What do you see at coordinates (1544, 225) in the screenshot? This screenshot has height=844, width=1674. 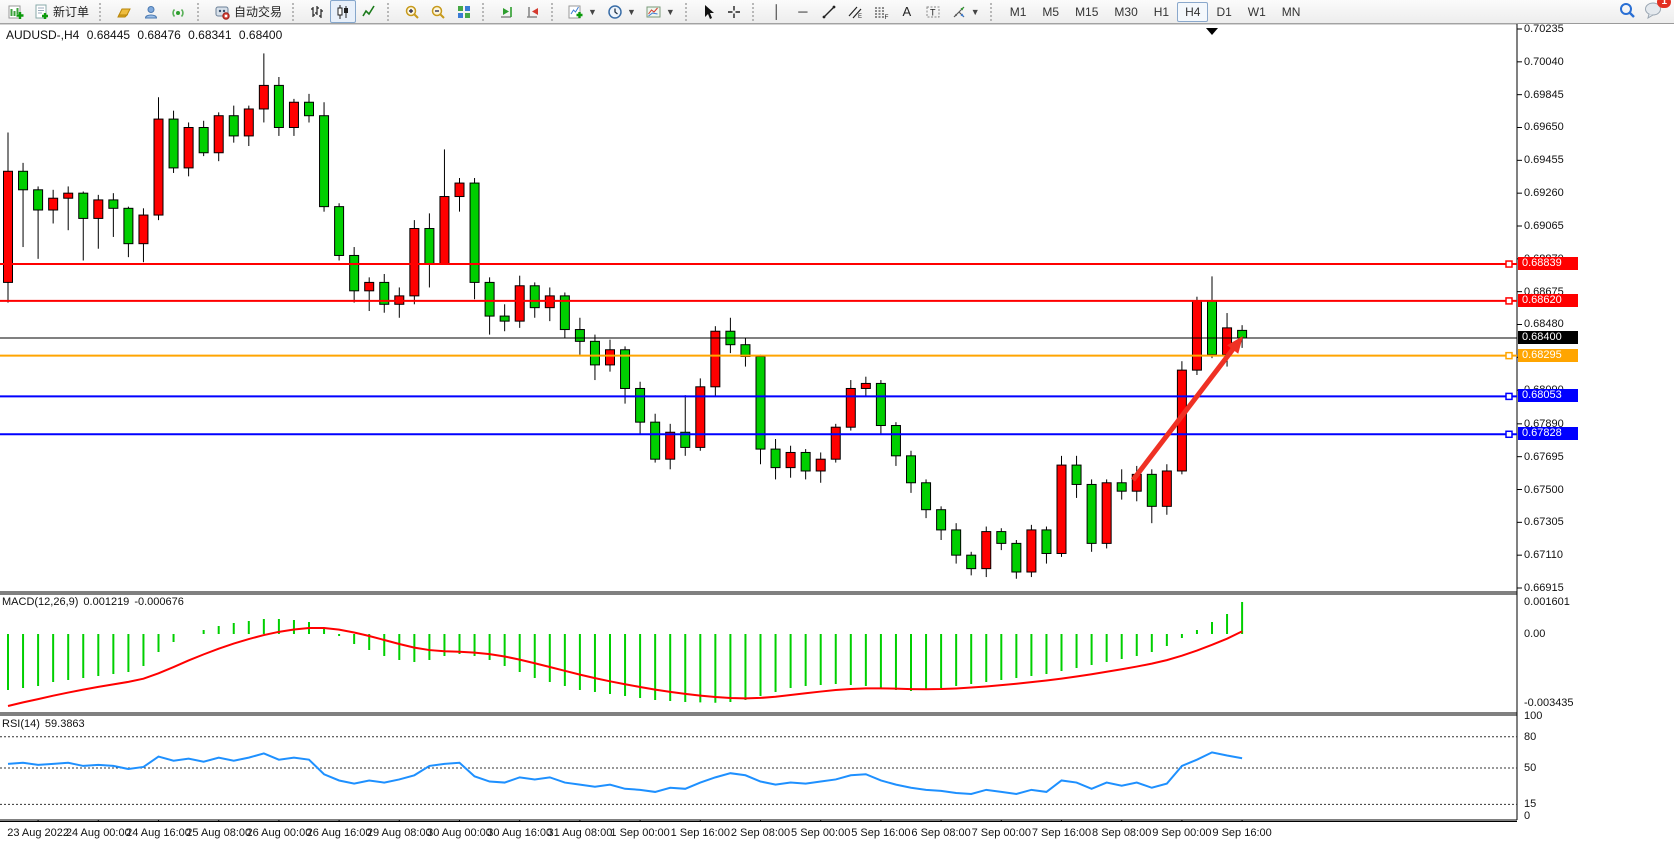 I see `price-tick: 0.69065` at bounding box center [1544, 225].